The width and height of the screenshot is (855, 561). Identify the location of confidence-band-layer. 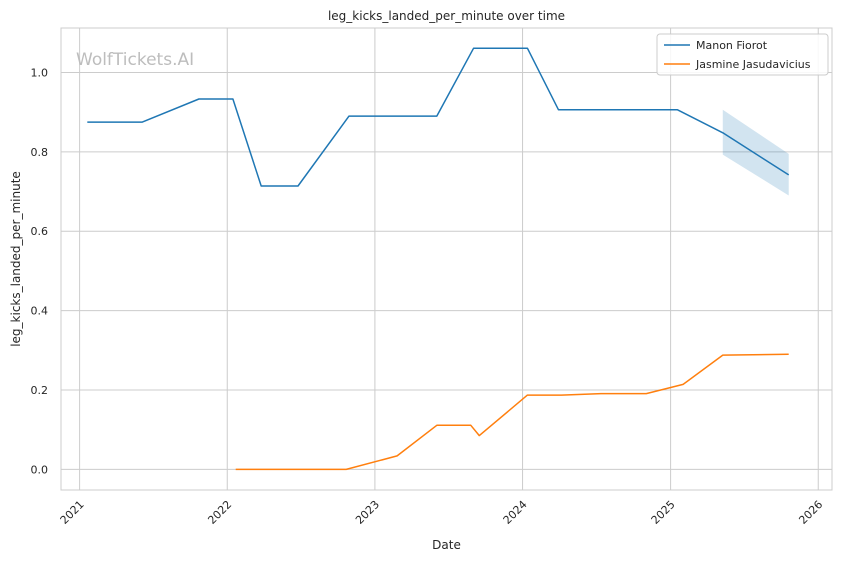
(755, 152).